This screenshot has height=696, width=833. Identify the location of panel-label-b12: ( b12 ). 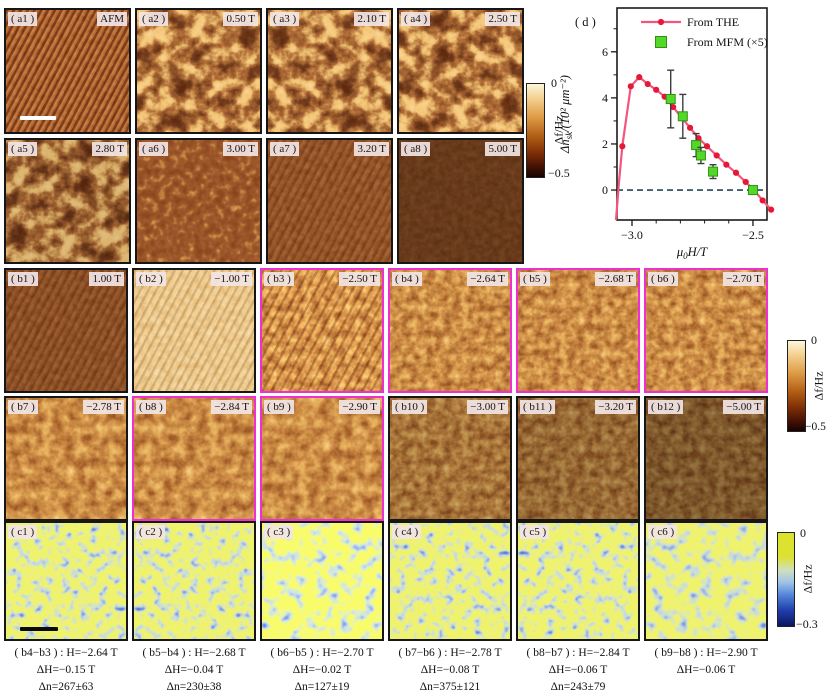
(666, 407).